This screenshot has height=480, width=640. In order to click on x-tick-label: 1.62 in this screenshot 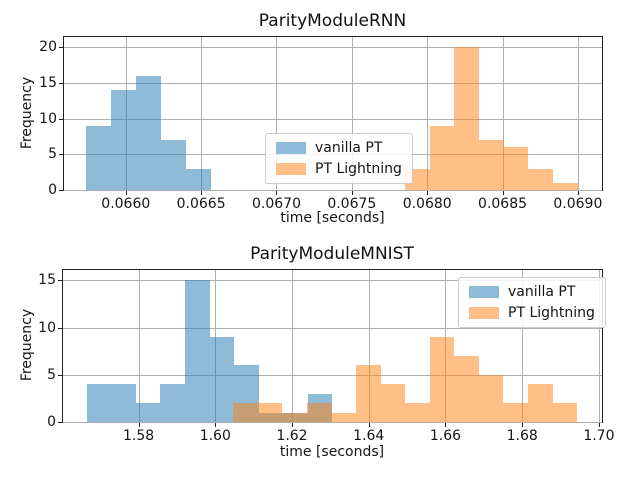, I will do `click(292, 436)`.